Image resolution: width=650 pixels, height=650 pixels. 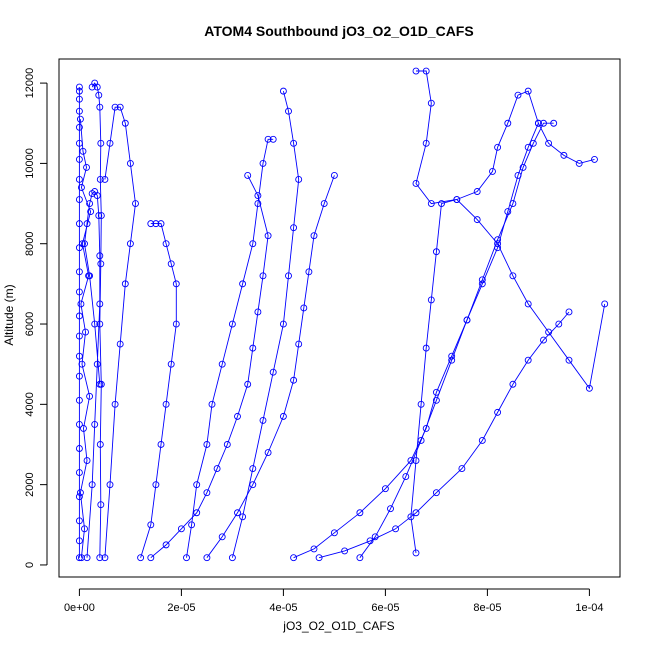 What do you see at coordinates (385, 608) in the screenshot?
I see `x-tick-label: 6e-05` at bounding box center [385, 608].